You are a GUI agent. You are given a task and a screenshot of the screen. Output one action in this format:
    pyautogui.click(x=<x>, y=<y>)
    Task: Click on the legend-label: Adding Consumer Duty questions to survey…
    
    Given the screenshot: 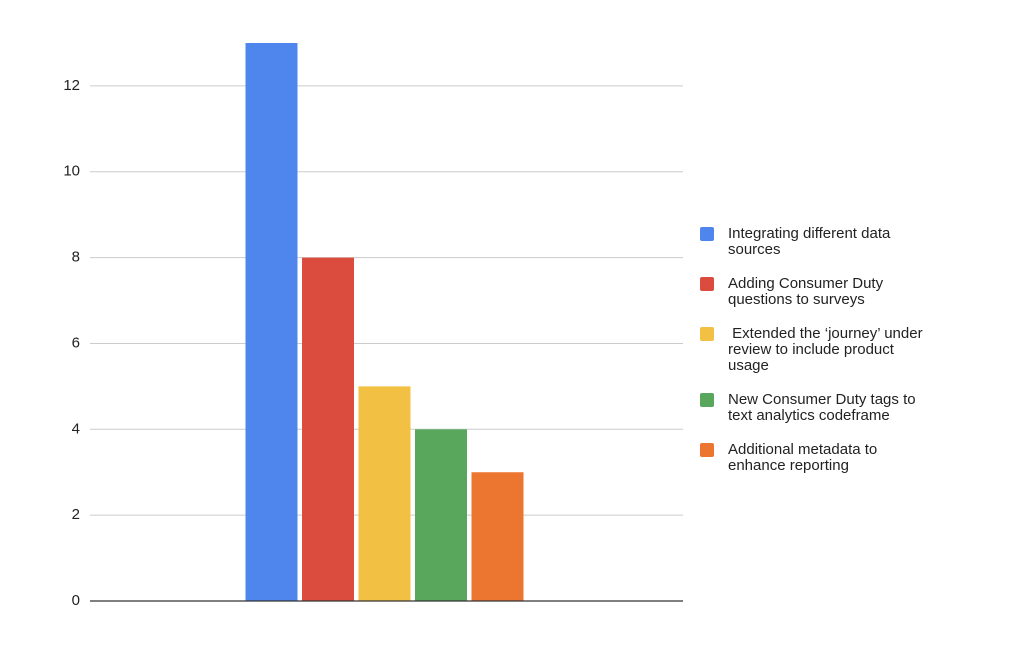 What is the action you would take?
    pyautogui.click(x=808, y=291)
    